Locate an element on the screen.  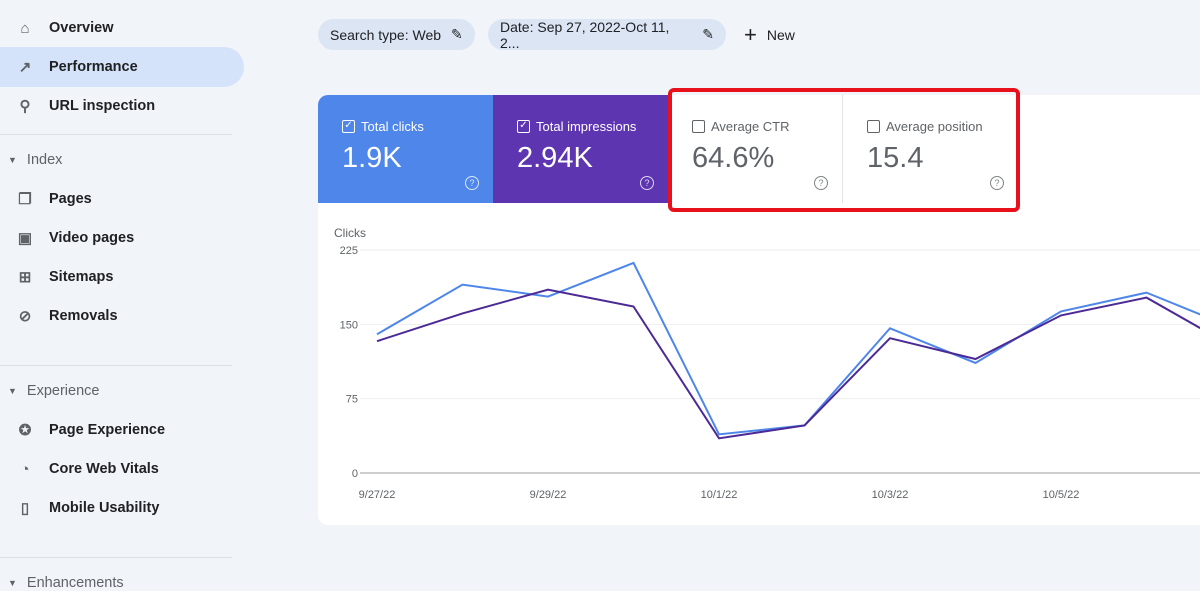
sidebar-item-label: Page Experience is located at coordinates (107, 430).